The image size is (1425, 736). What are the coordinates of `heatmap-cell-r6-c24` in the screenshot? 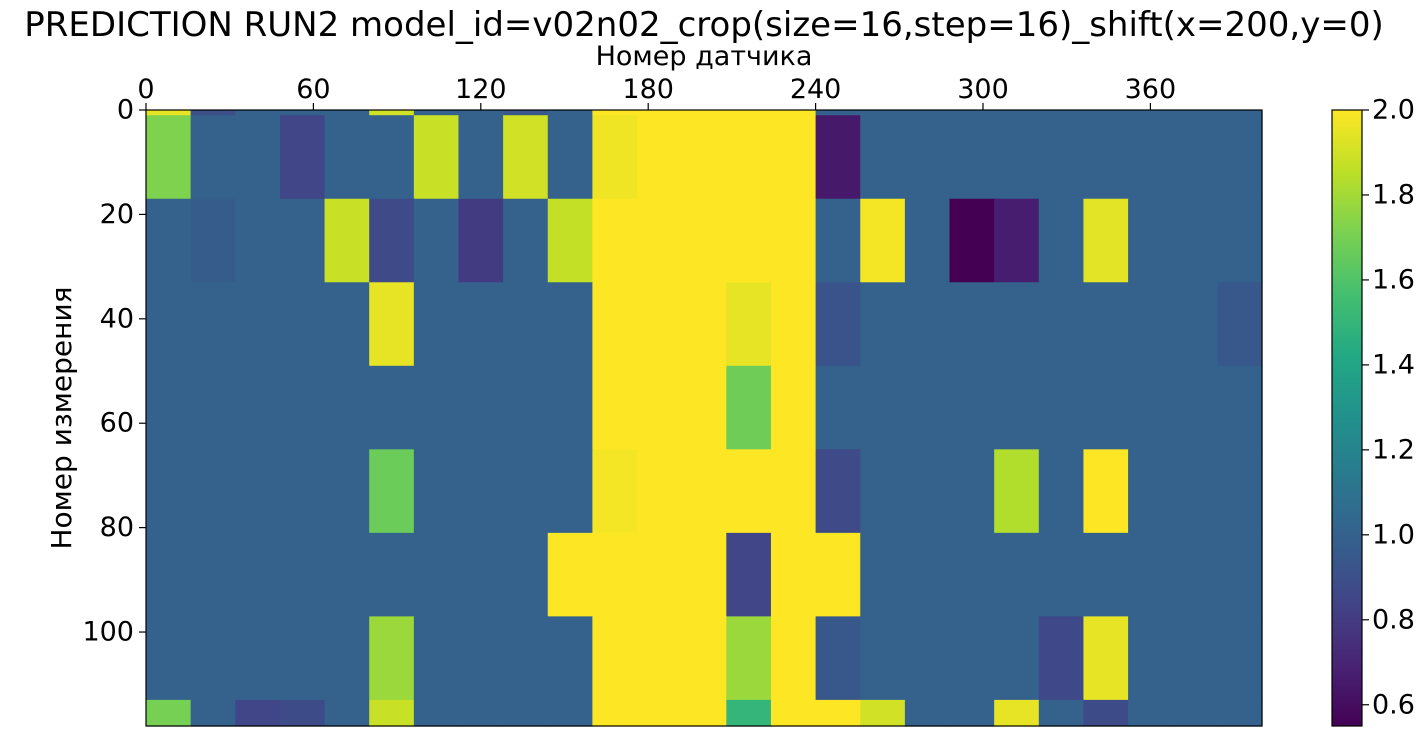 It's located at (1240, 574).